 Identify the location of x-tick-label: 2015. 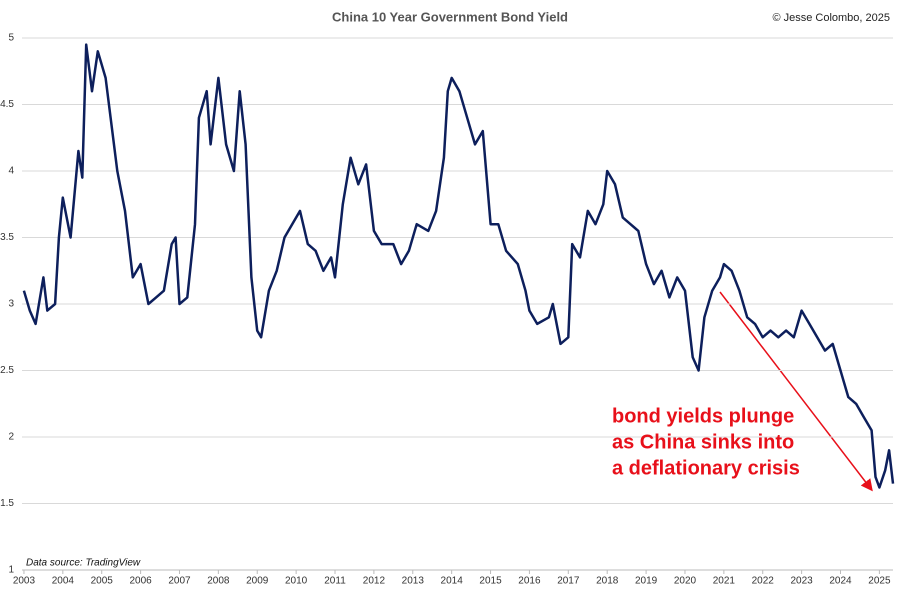
(490, 581).